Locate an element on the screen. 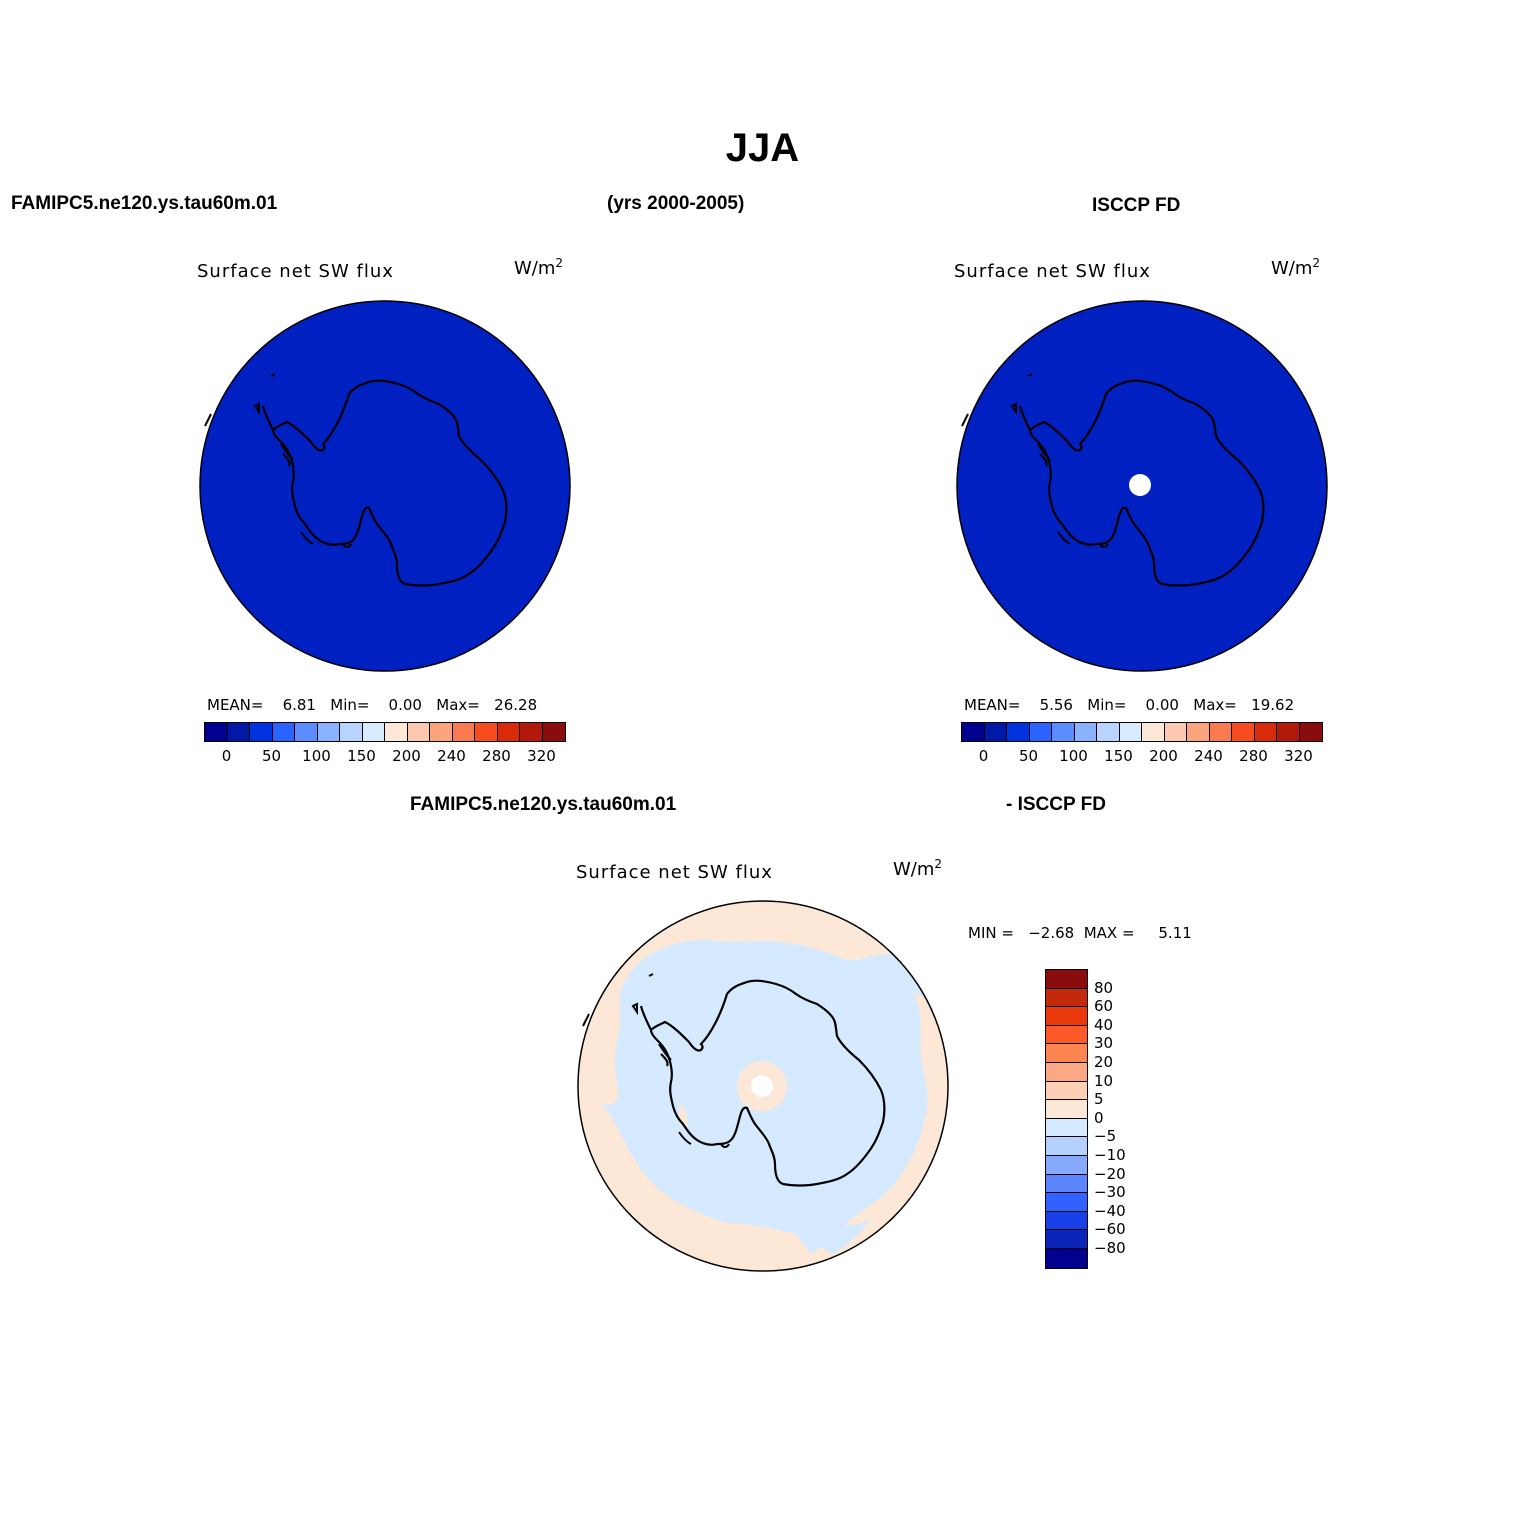 This screenshot has width=1525, height=1525. model-polar-map is located at coordinates (385, 486).